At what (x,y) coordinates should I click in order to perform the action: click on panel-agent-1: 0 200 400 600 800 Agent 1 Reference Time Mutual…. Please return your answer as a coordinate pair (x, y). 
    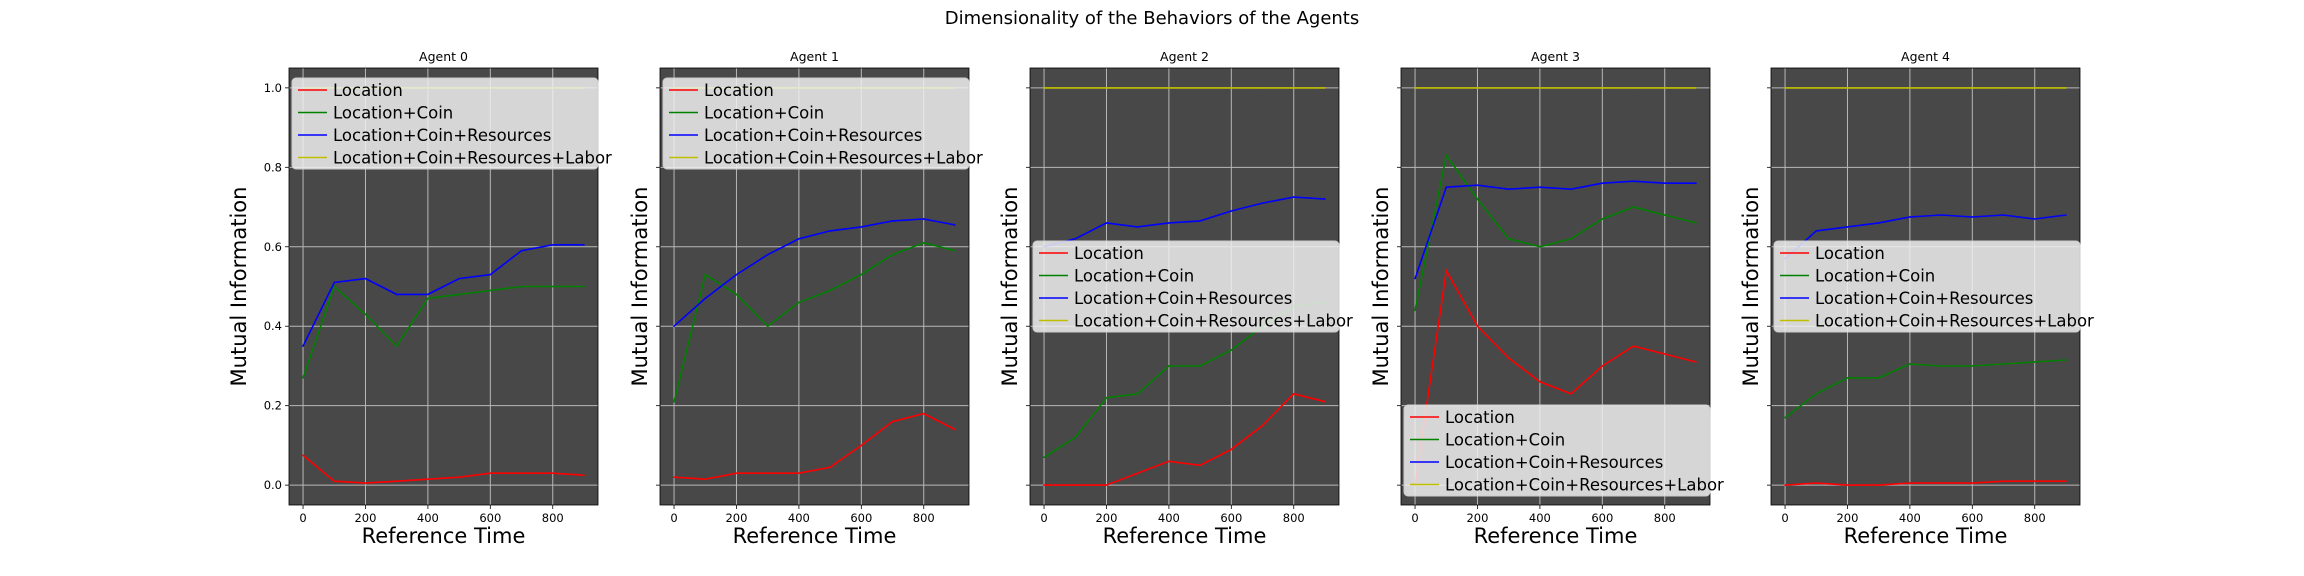
    Looking at the image, I should click on (805, 298).